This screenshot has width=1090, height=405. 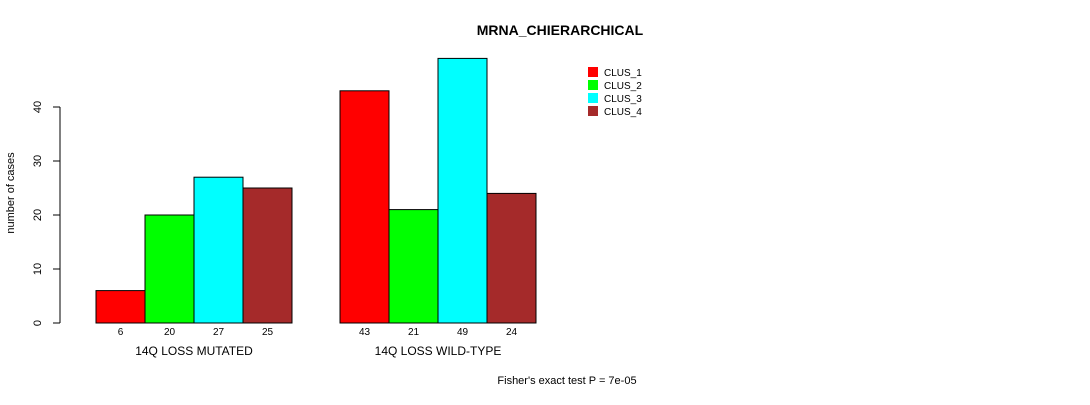 What do you see at coordinates (121, 332) in the screenshot?
I see `bar-value-label: 6` at bounding box center [121, 332].